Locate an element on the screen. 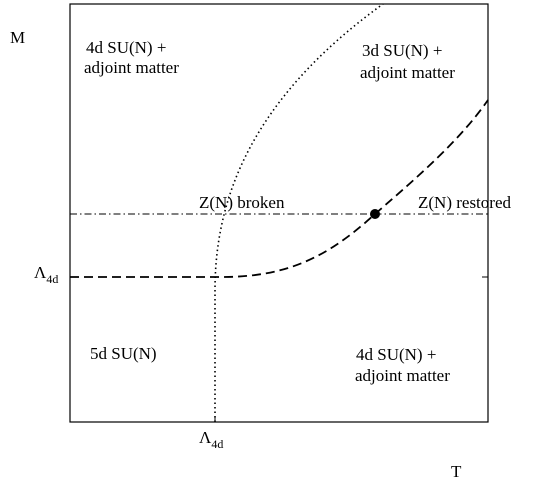 The width and height of the screenshot is (539, 482). x-tick-subscript: 4d is located at coordinates (217, 444).